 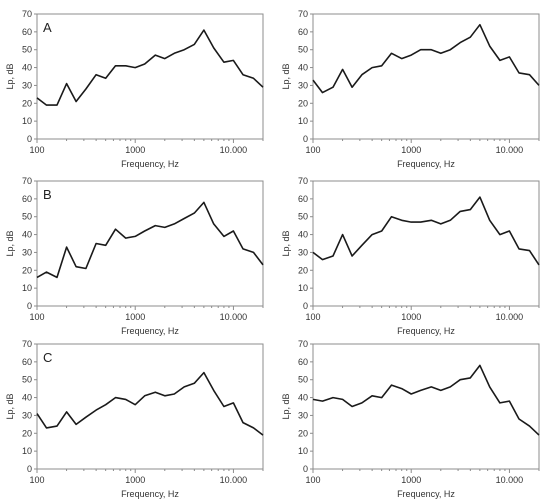 What do you see at coordinates (426, 331) in the screenshot?
I see `x-axis-label: Frequency, Hz` at bounding box center [426, 331].